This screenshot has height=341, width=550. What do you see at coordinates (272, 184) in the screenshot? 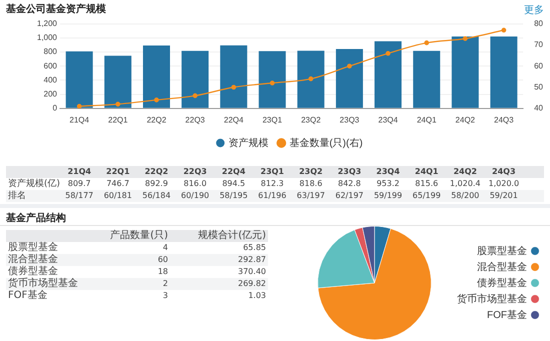
I see `data-label: 812.3` at bounding box center [272, 184].